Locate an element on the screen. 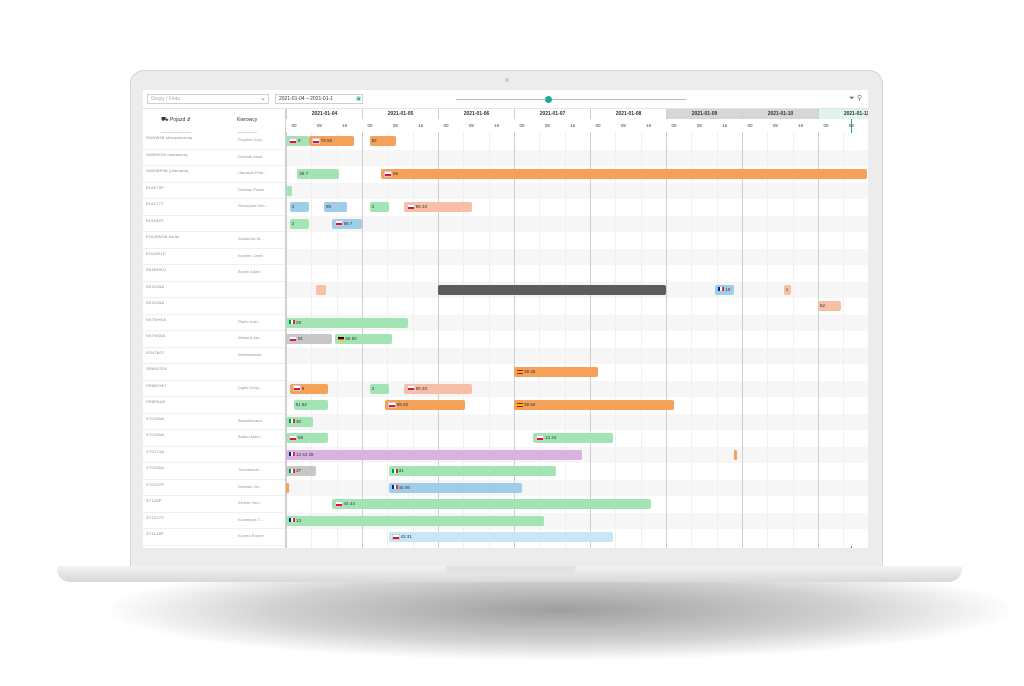 Image resolution: width=1024 pixels, height=686 pixels. trip-bar: 58 is located at coordinates (307, 438).